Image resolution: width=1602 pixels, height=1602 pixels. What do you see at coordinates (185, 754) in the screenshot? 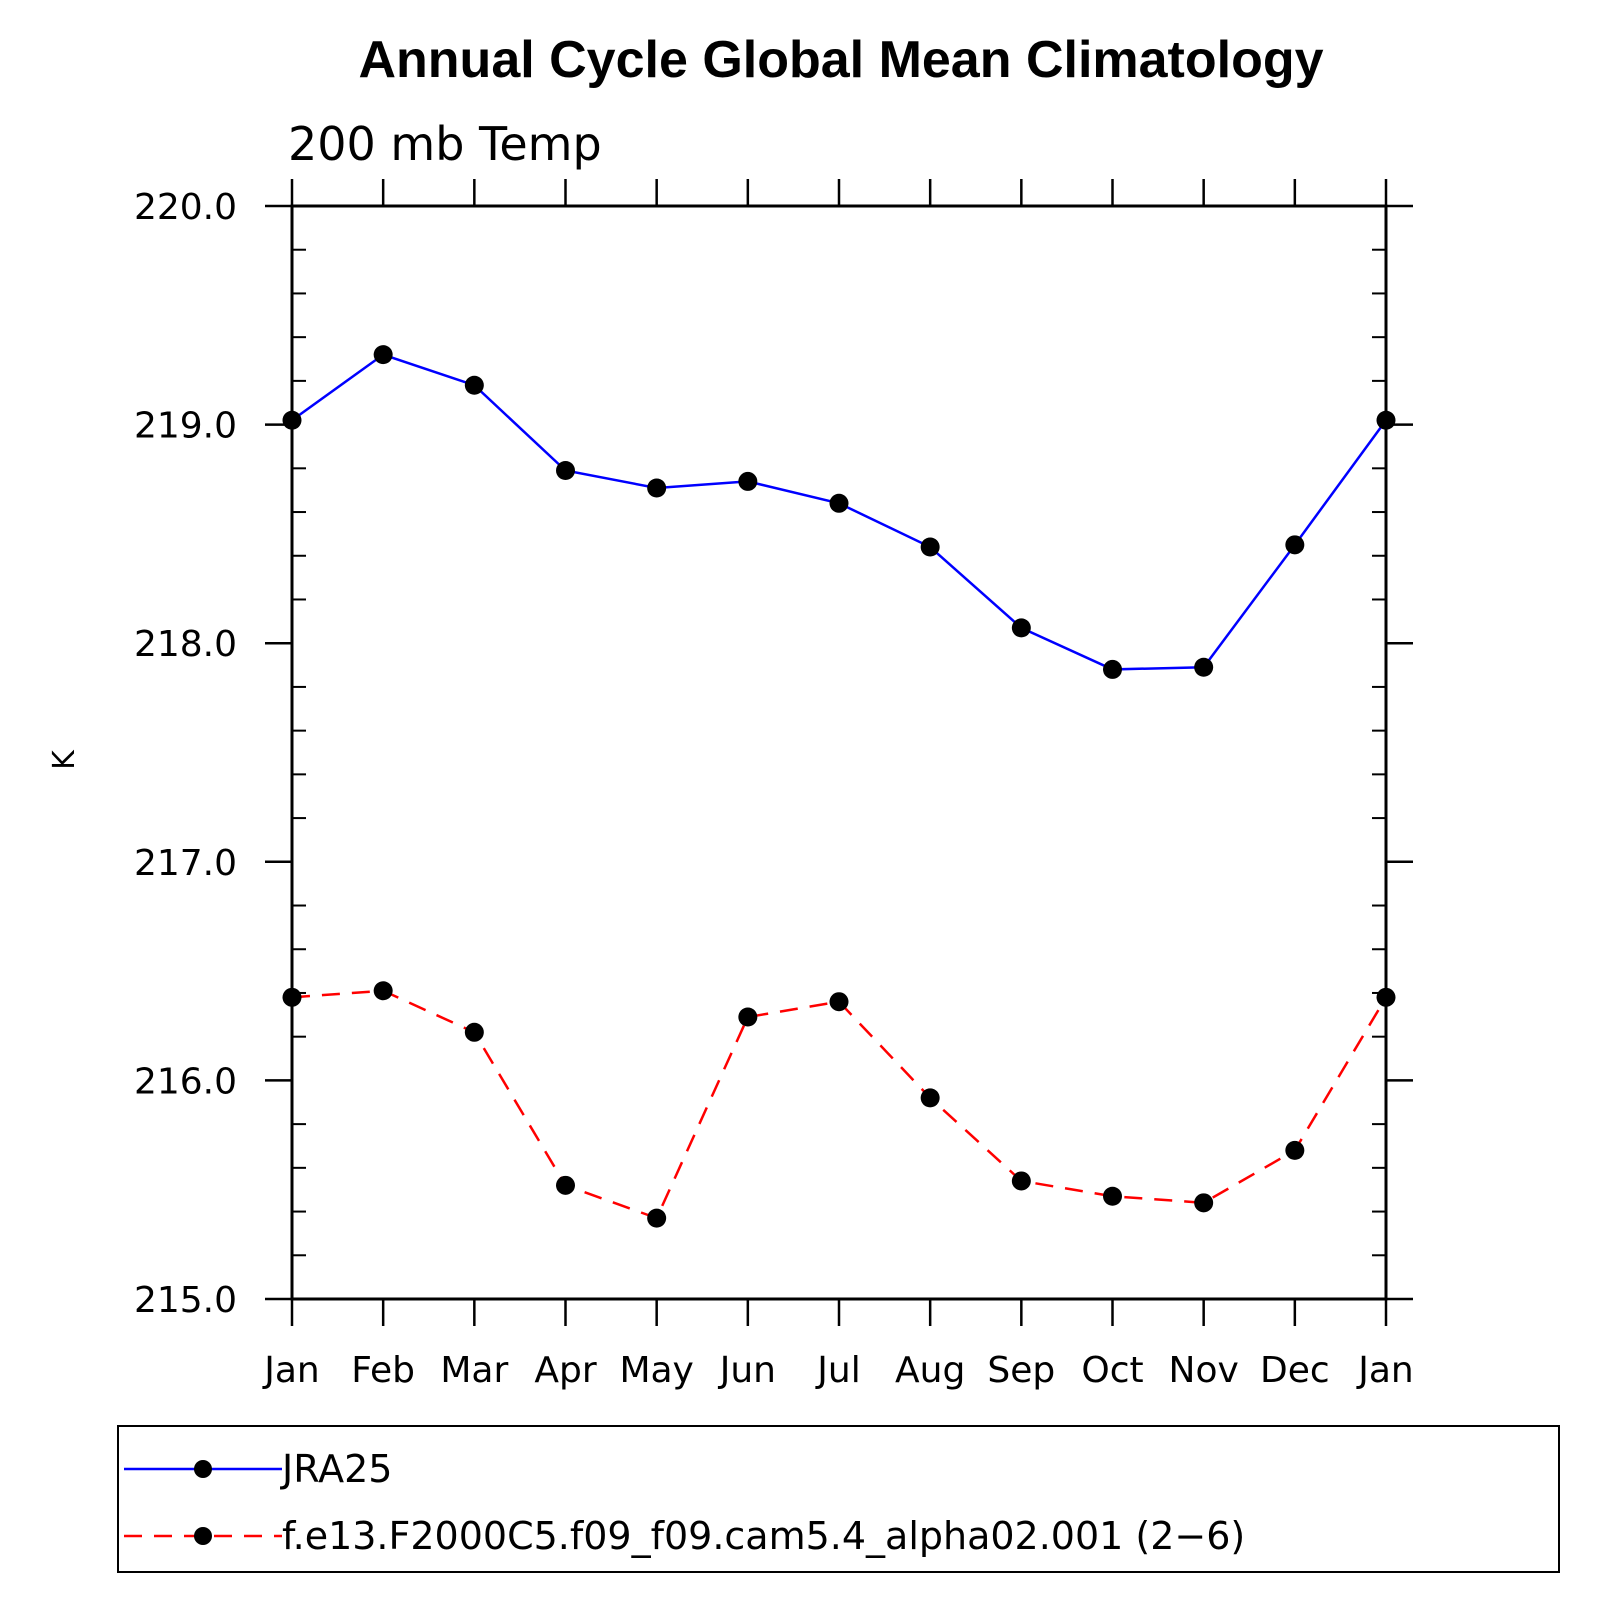
I see `y-tick-labels: 215.0 216.0 217.0 218.0 219.0 220.0` at bounding box center [185, 754].